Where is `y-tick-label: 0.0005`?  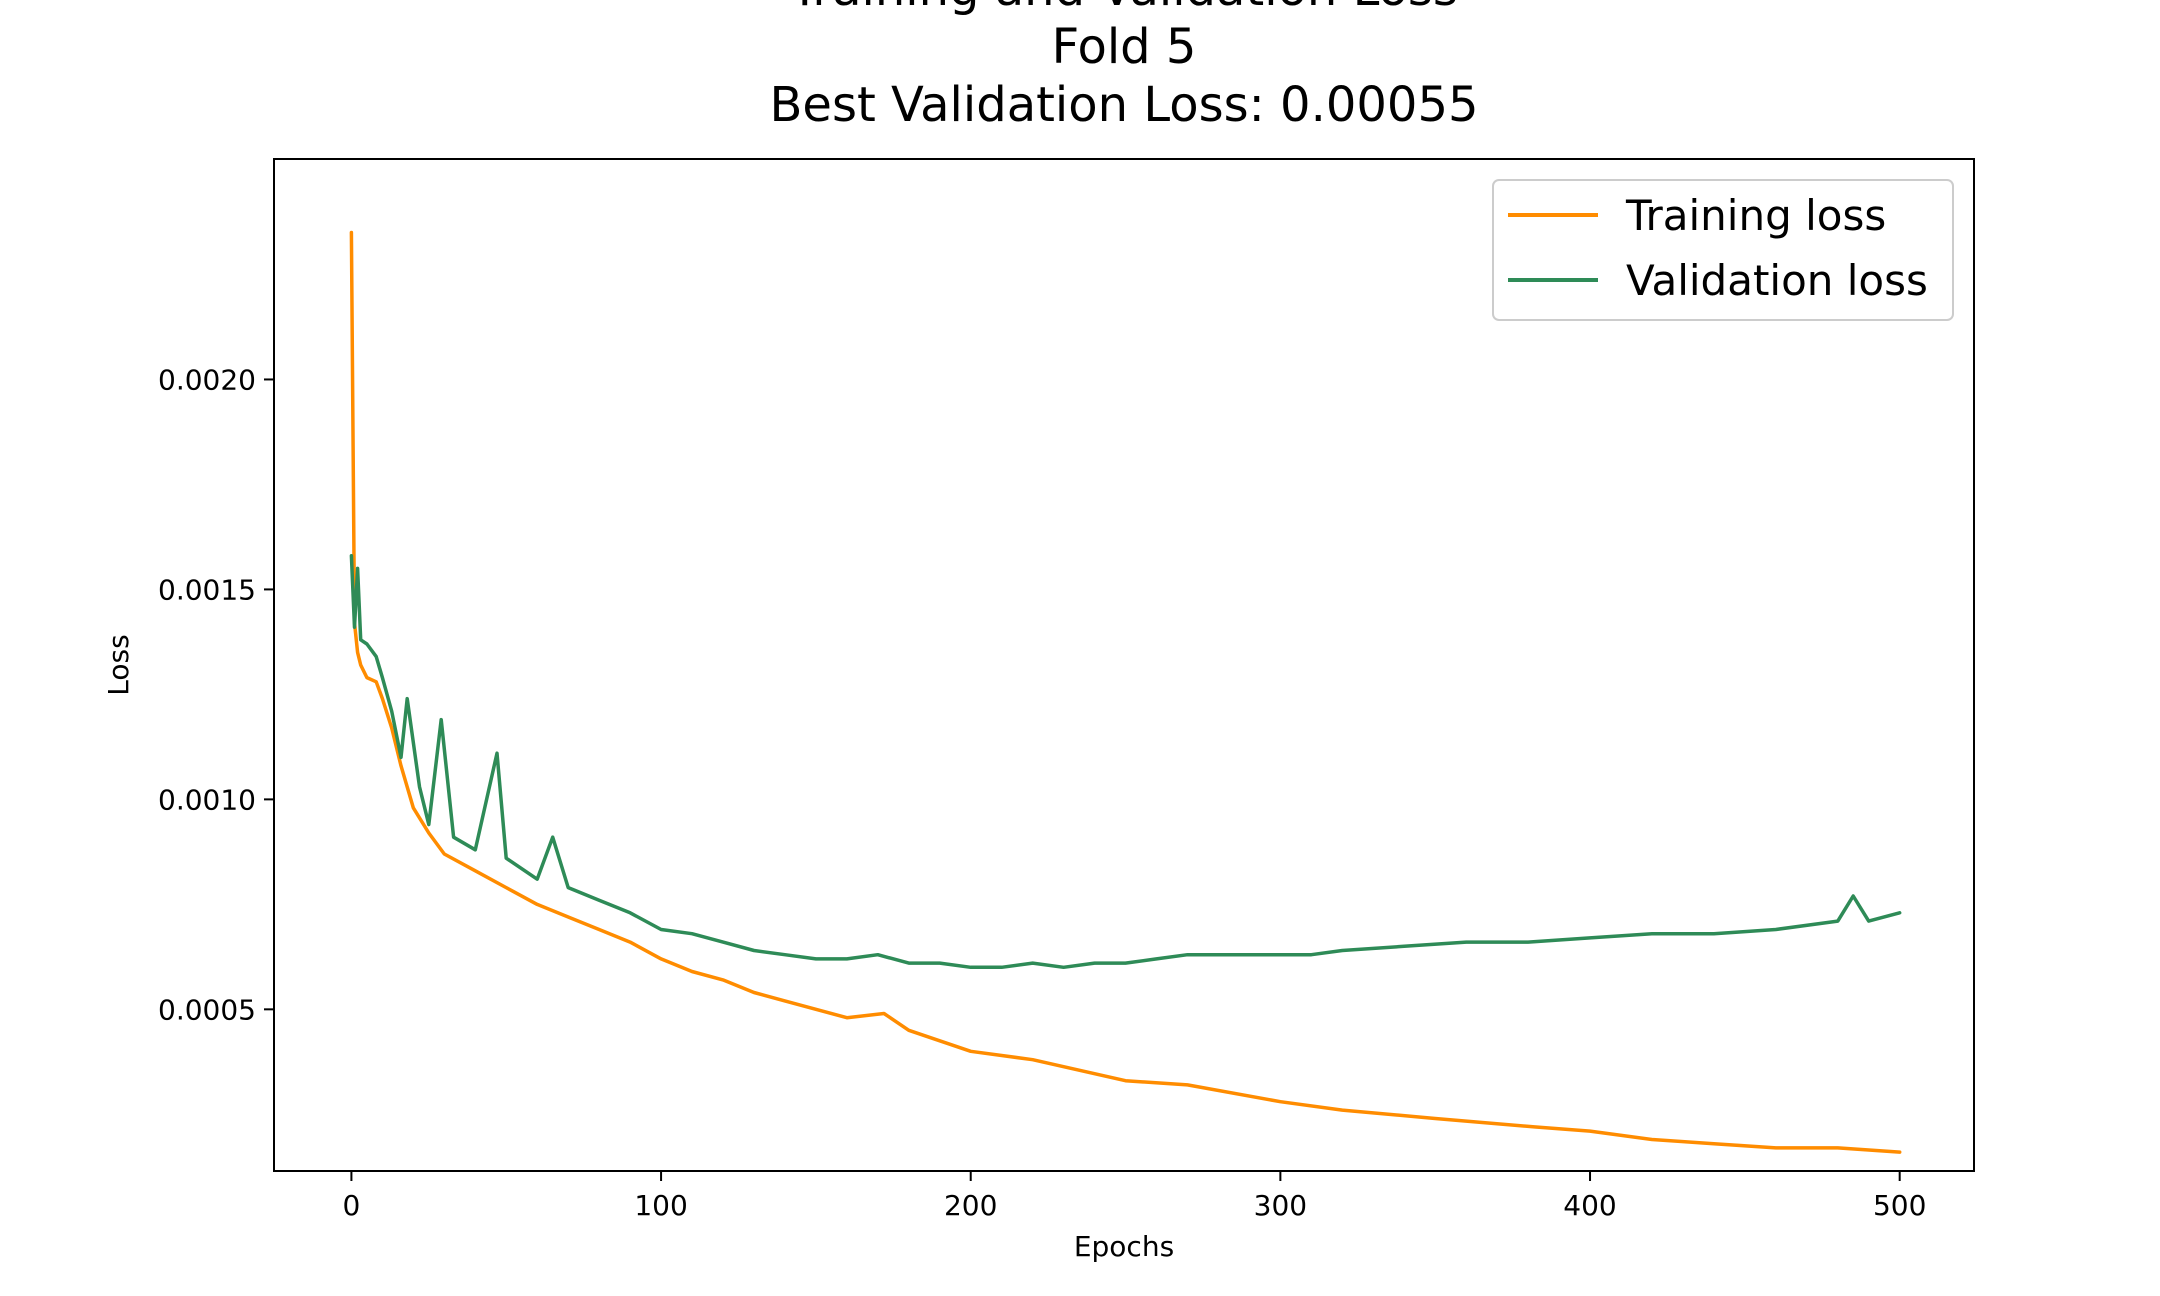
y-tick-label: 0.0005 is located at coordinates (207, 1009).